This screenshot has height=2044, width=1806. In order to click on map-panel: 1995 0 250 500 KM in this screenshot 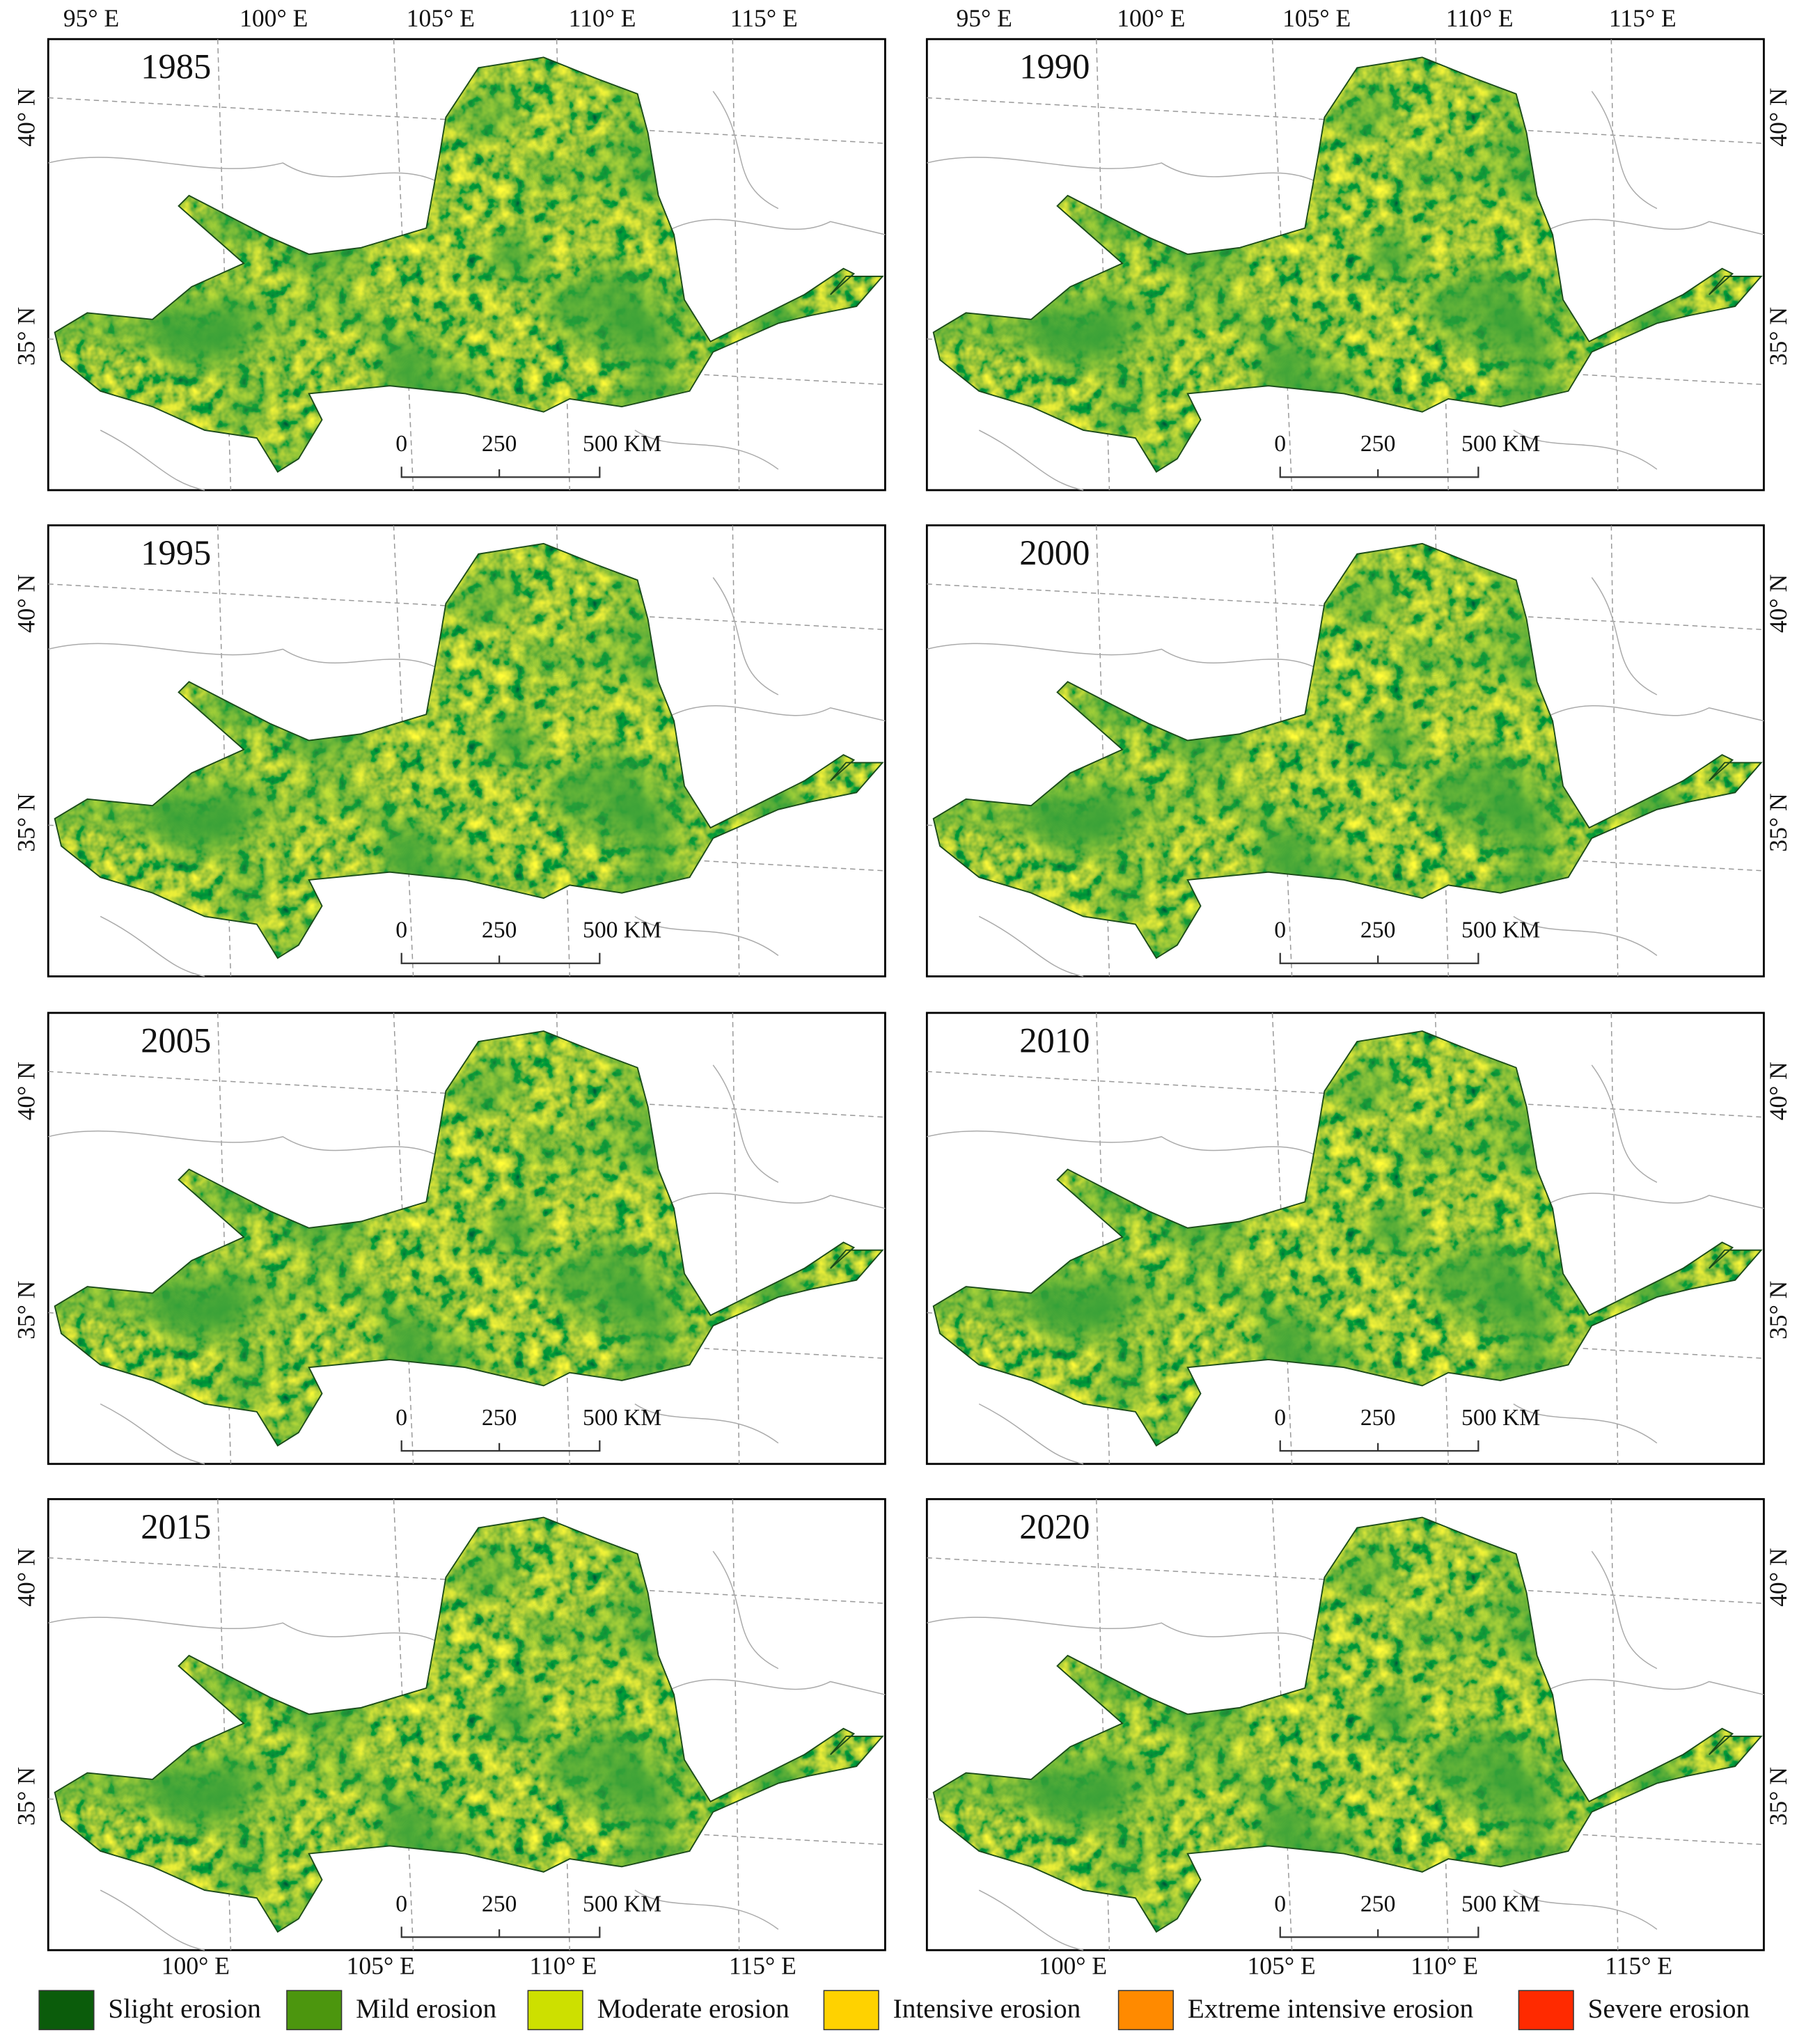, I will do `click(466, 750)`.